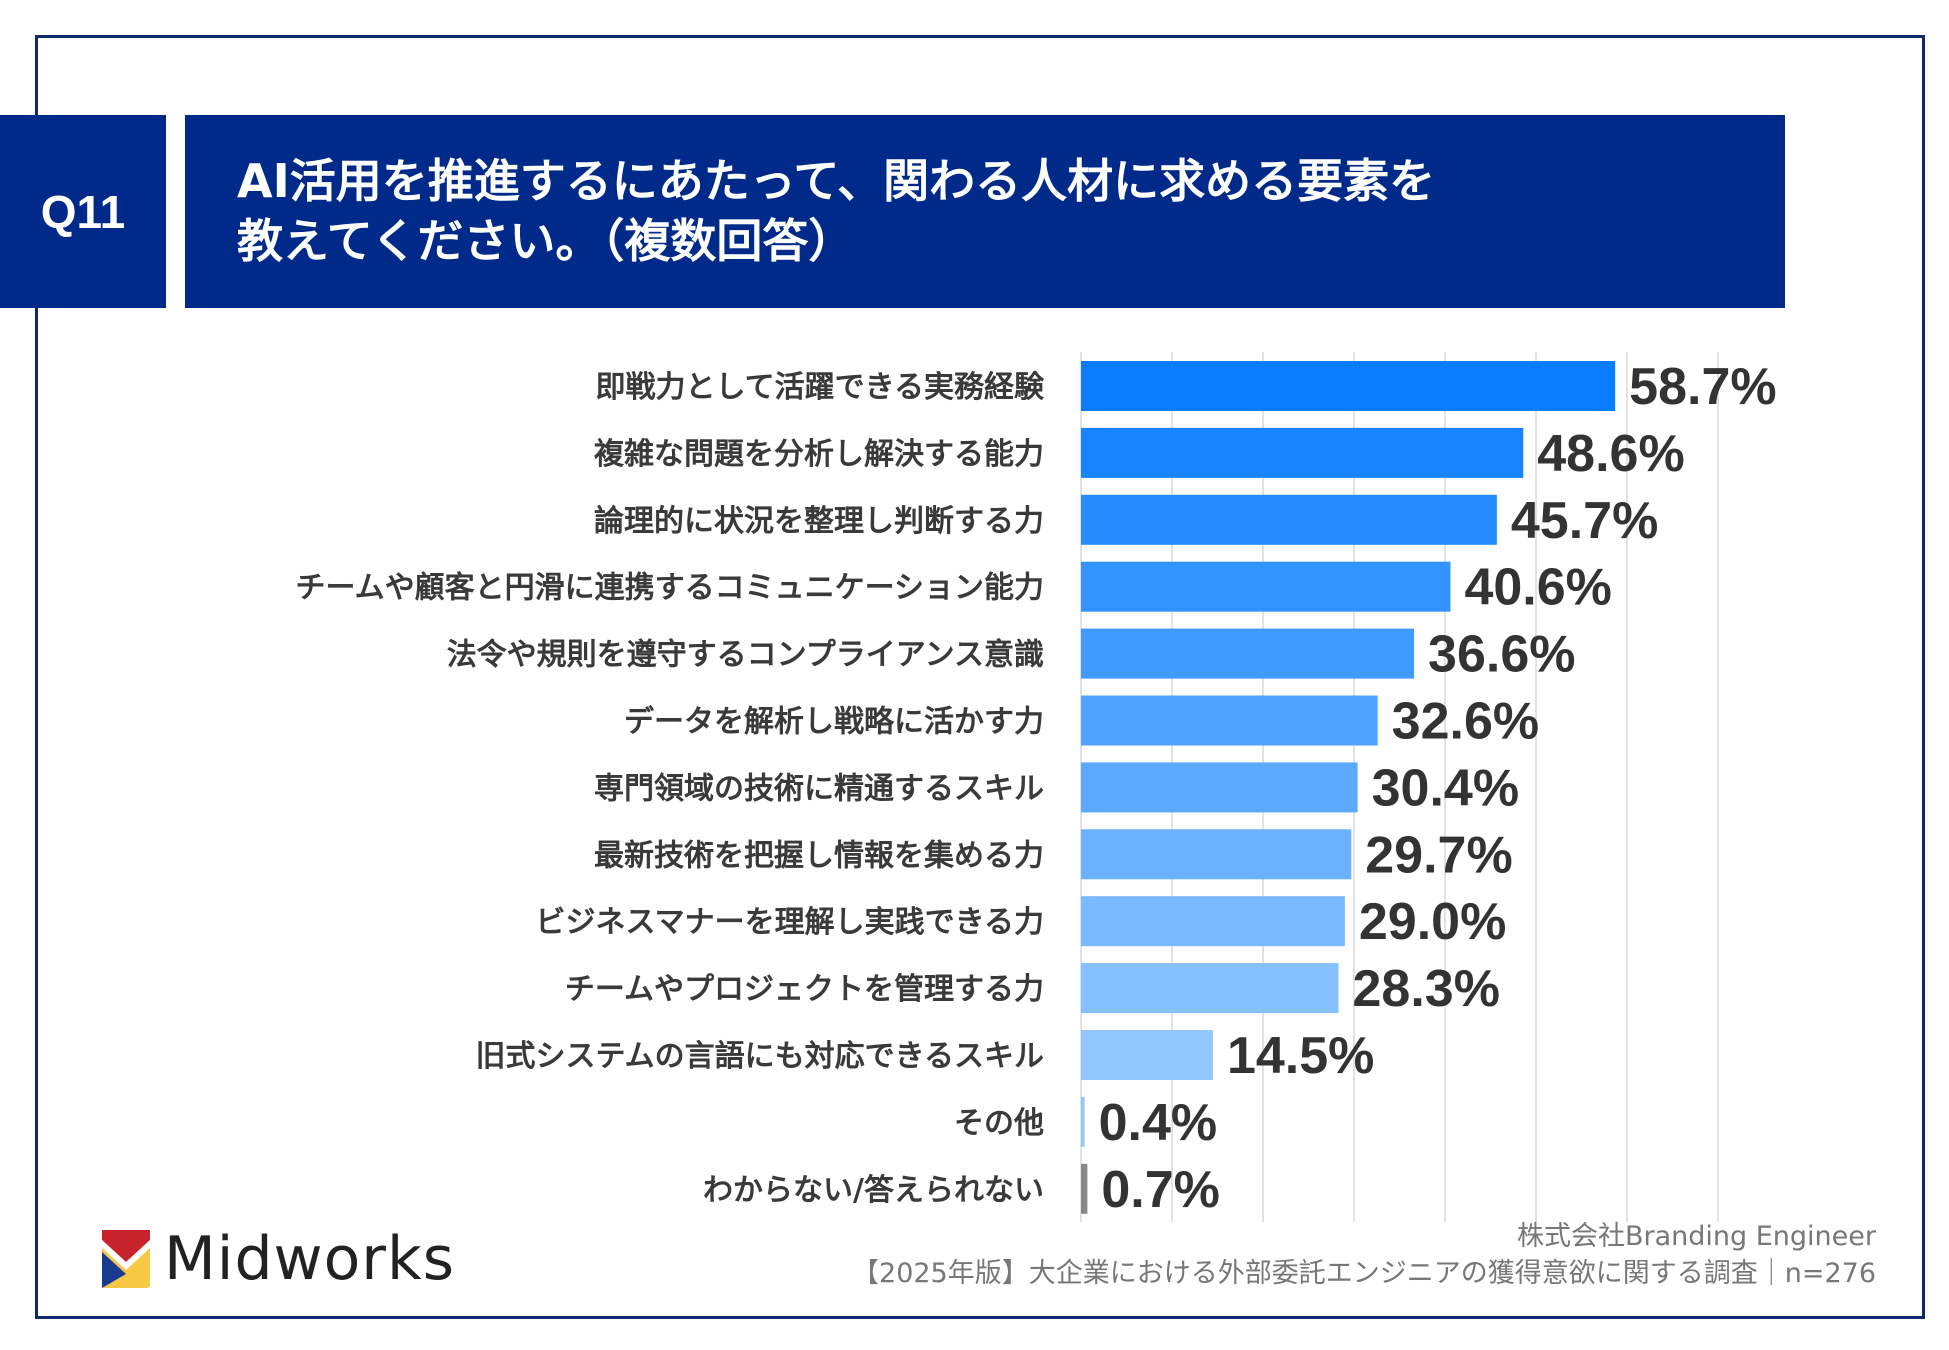 This screenshot has width=1949, height=1350. I want to click on category-label: 論理的に状況を整理し判断する力, so click(819, 521).